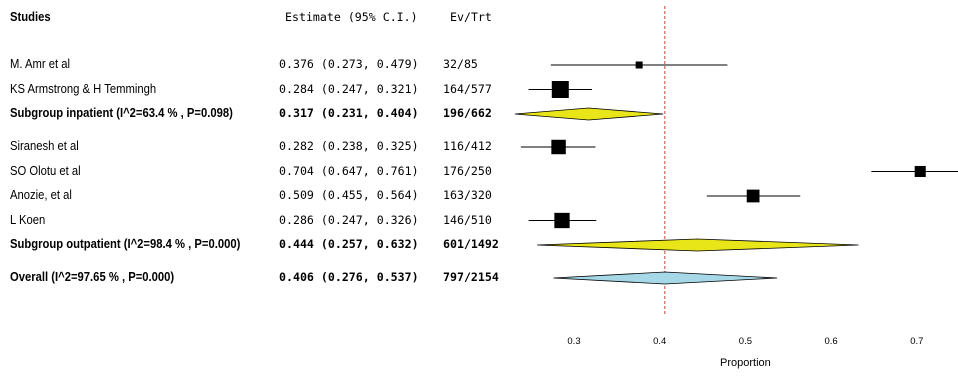  Describe the element at coordinates (659, 341) in the screenshot. I see `x-tick-label: 0.4` at that location.